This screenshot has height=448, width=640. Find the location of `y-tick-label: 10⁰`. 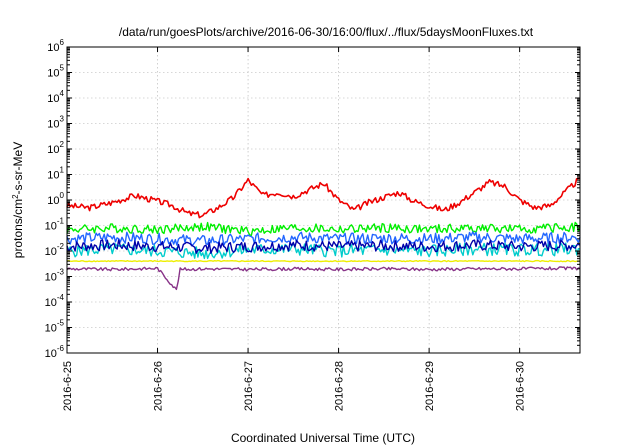

y-tick-label: 10⁰ is located at coordinates (55, 199).